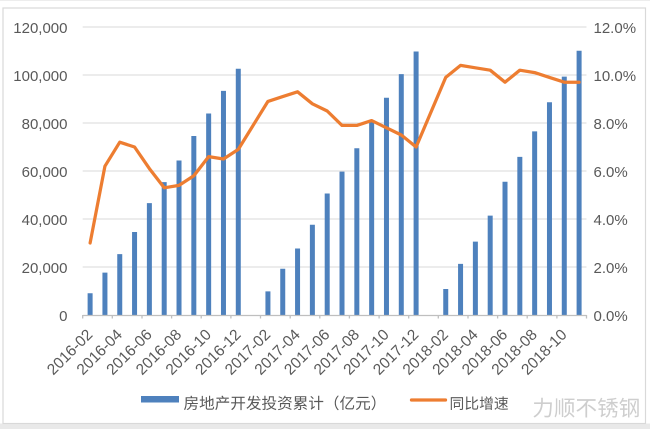 This screenshot has height=429, width=650. I want to click on svg-text: 40,000, so click(45, 220).